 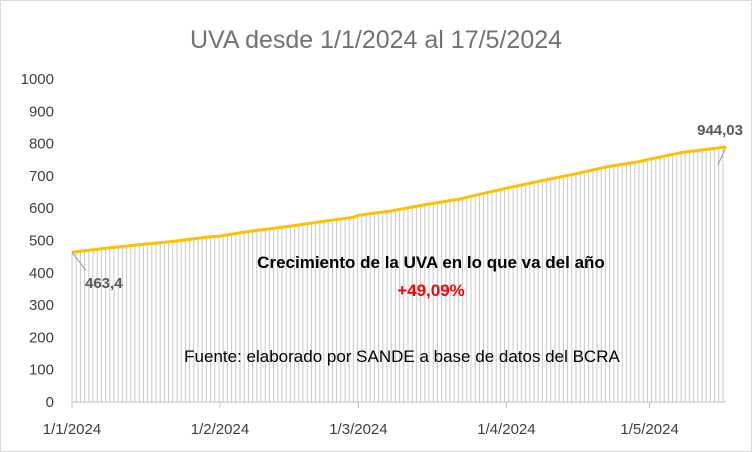 What do you see at coordinates (41, 370) in the screenshot?
I see `y-tick-label: 100` at bounding box center [41, 370].